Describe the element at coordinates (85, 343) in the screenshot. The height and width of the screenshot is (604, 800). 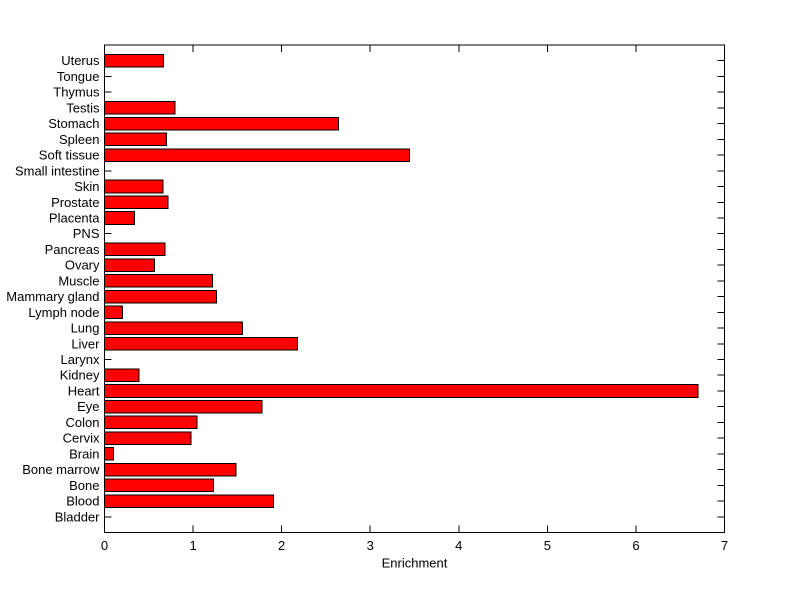
I see `svg-text: Liver` at that location.